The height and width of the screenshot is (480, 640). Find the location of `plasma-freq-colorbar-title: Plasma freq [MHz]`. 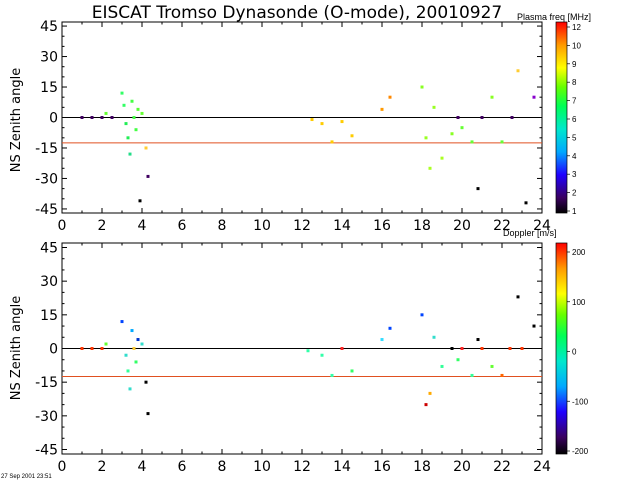

plasma-freq-colorbar-title: Plasma freq [MHz] is located at coordinates (554, 17).